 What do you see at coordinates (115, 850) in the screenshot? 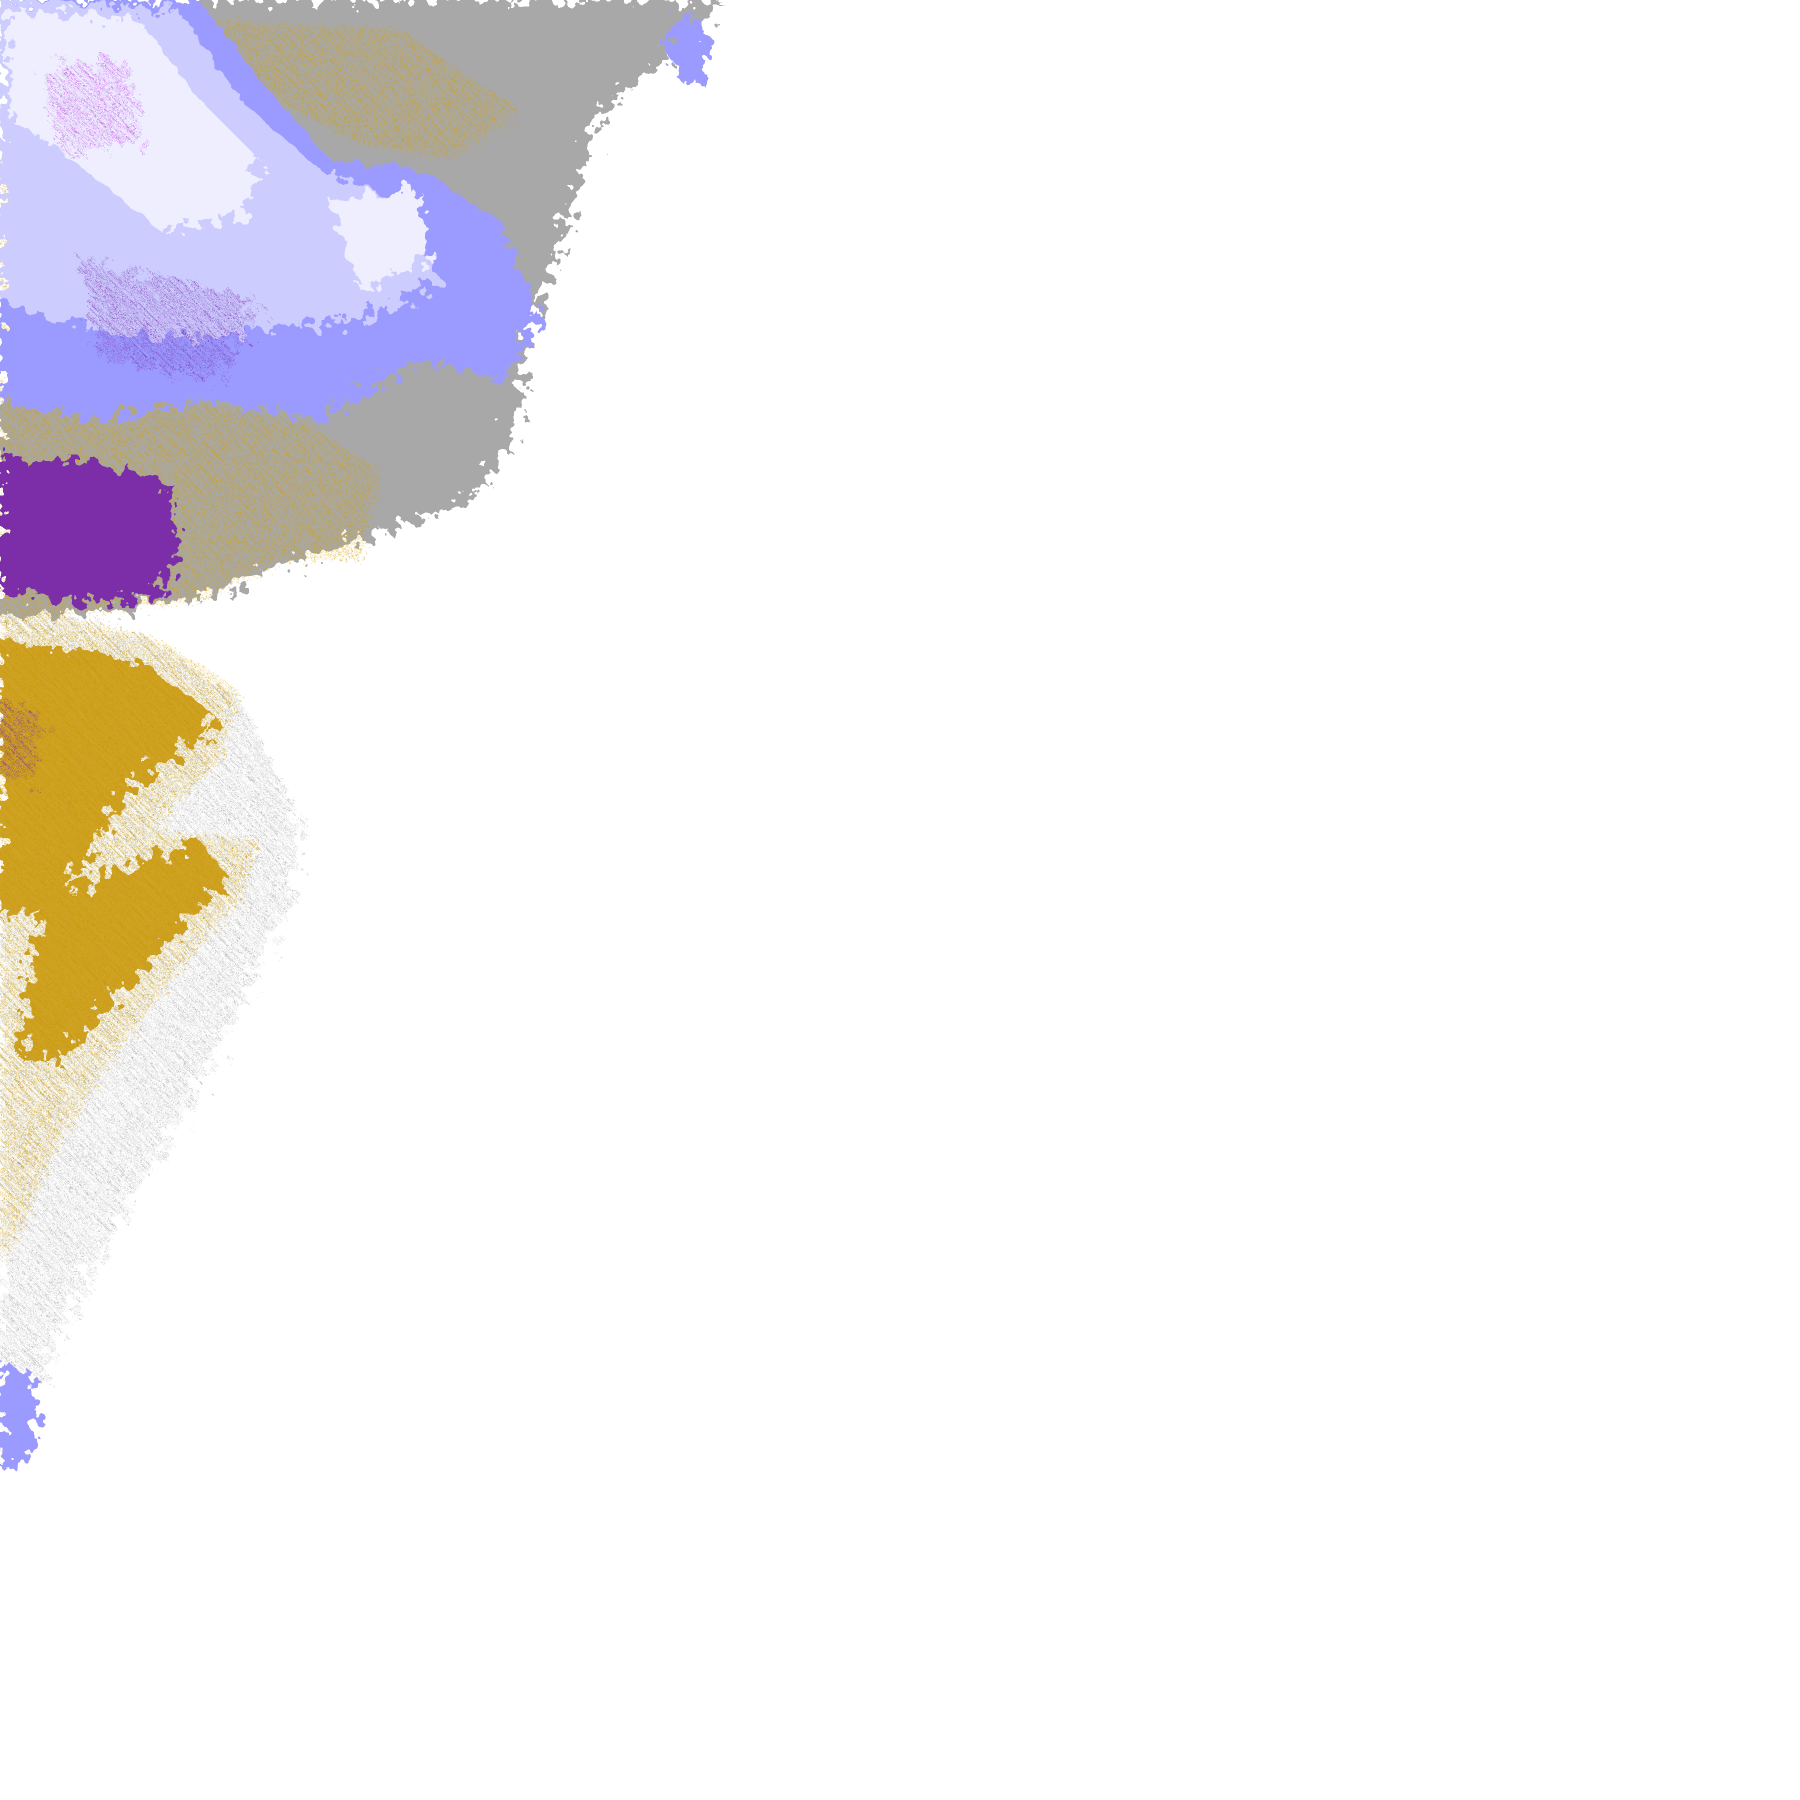
I see `gold-core-layer` at bounding box center [115, 850].